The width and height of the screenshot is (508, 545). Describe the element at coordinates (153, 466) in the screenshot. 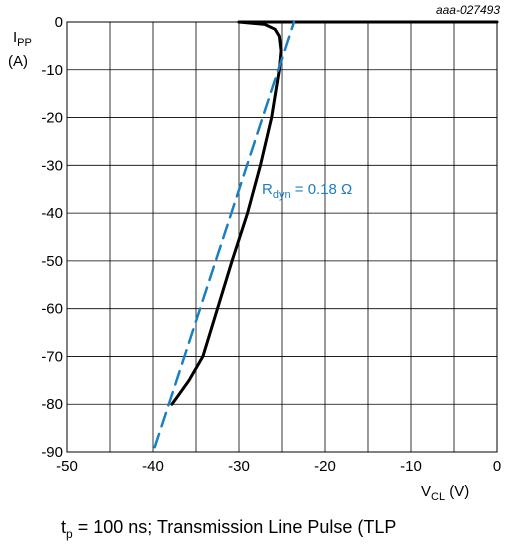

I see `x-tick-label: -40` at that location.